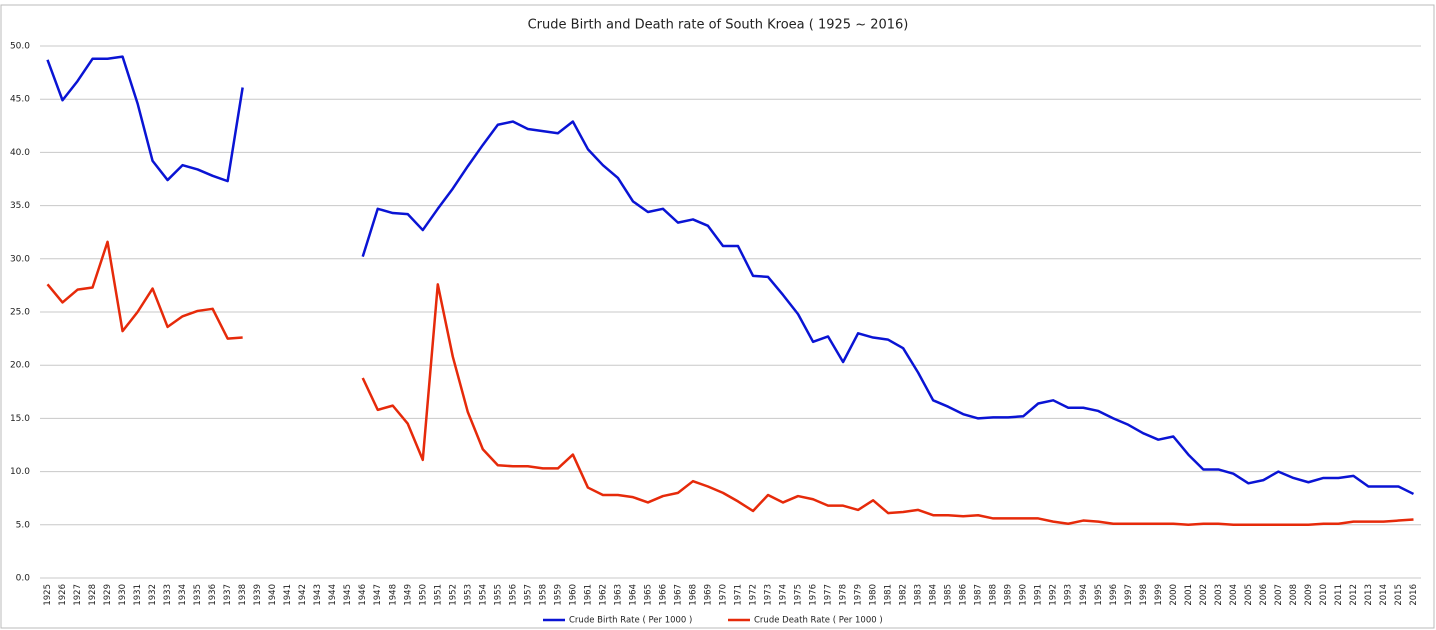  What do you see at coordinates (1339, 595) in the screenshot?
I see `x-tick-label: 2011` at bounding box center [1339, 595].